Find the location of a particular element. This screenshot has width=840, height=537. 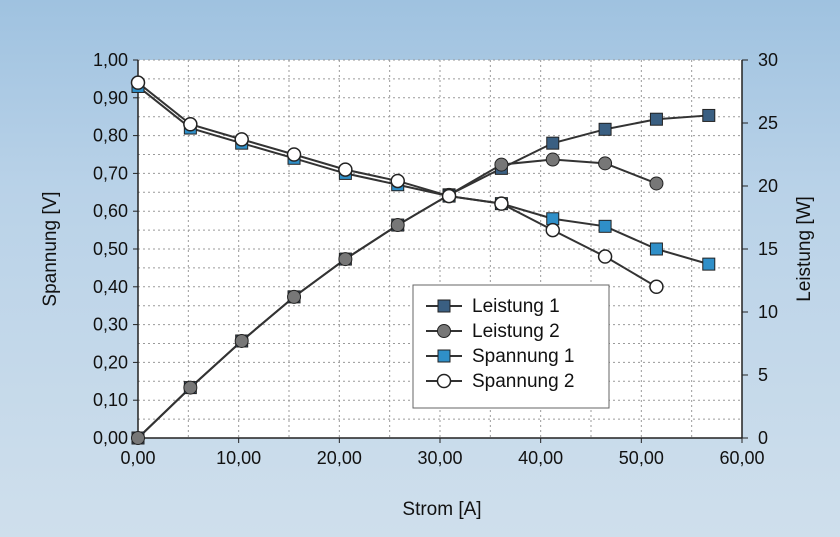

y-tick-label: 0,40 is located at coordinates (110, 287).